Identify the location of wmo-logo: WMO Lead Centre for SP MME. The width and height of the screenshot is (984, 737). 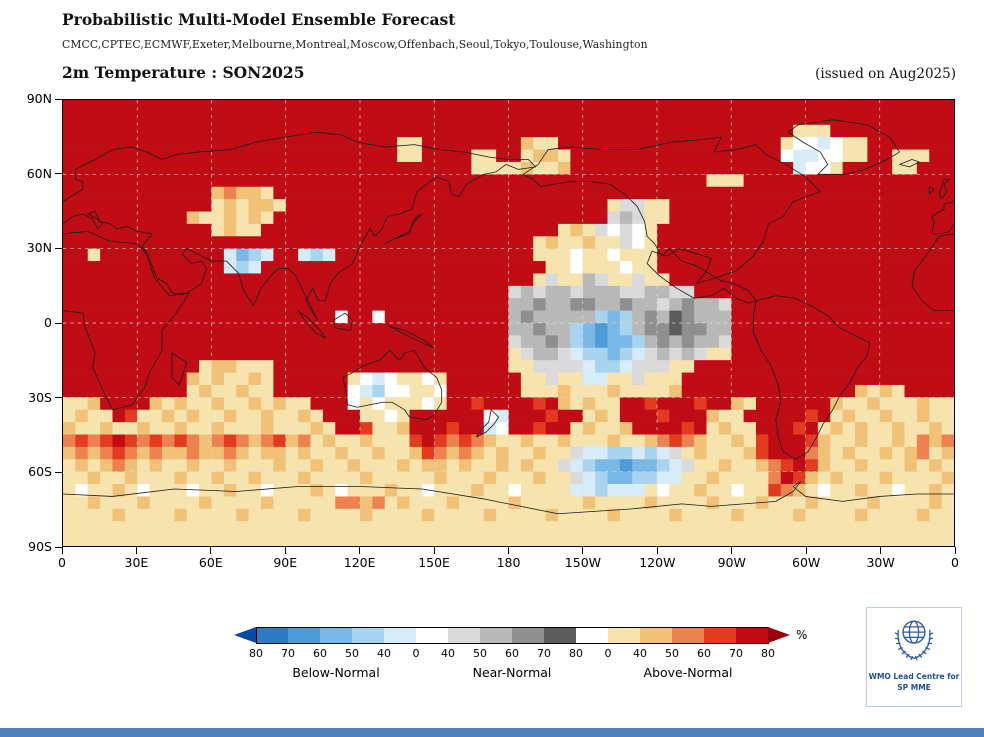
(914, 657).